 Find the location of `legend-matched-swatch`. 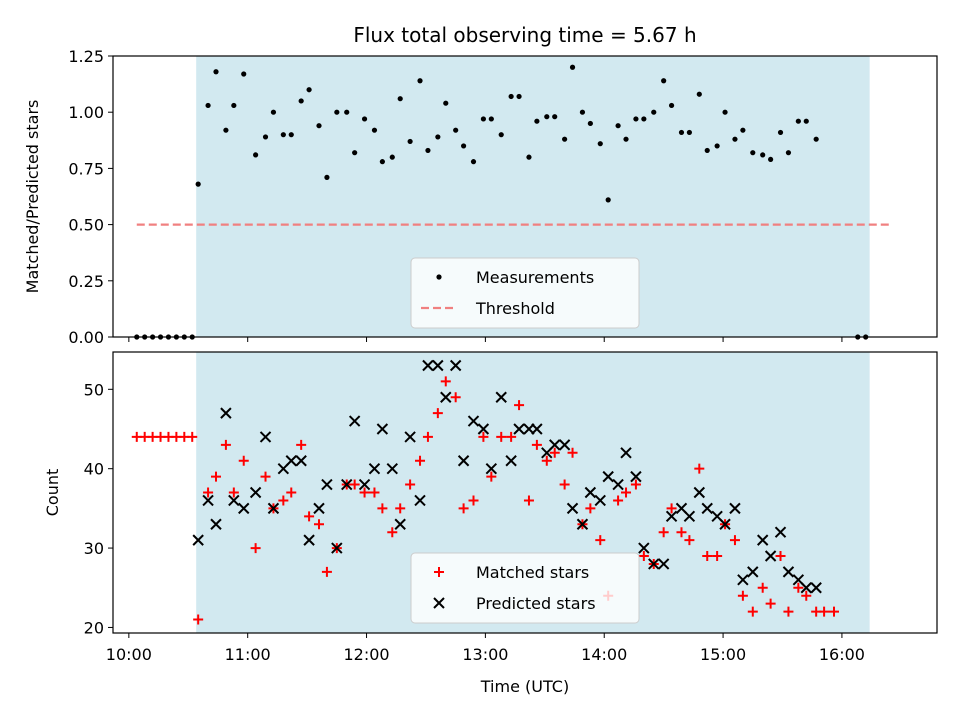

legend-matched-swatch is located at coordinates (439, 572).